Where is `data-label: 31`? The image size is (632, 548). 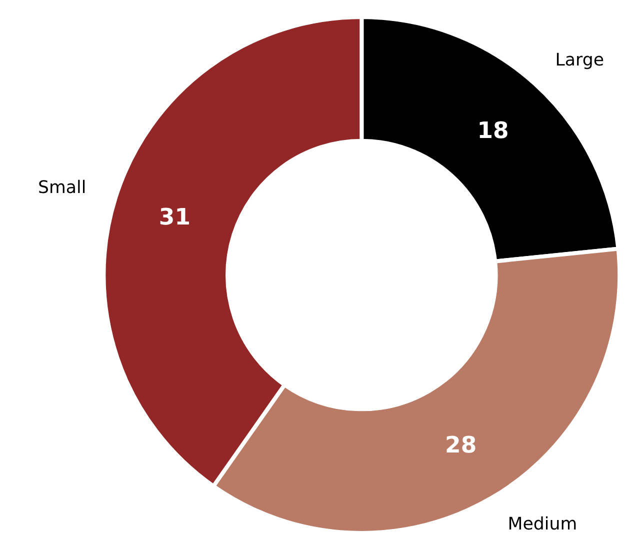
data-label: 31 is located at coordinates (174, 217).